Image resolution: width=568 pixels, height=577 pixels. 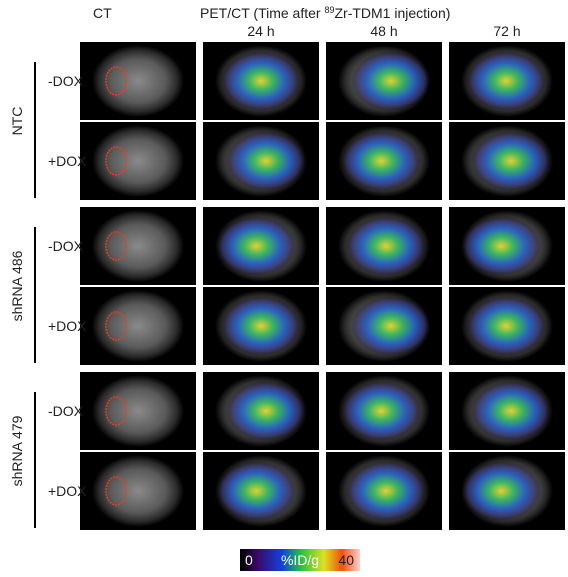 I want to click on ct-header: CT, so click(x=102, y=13).